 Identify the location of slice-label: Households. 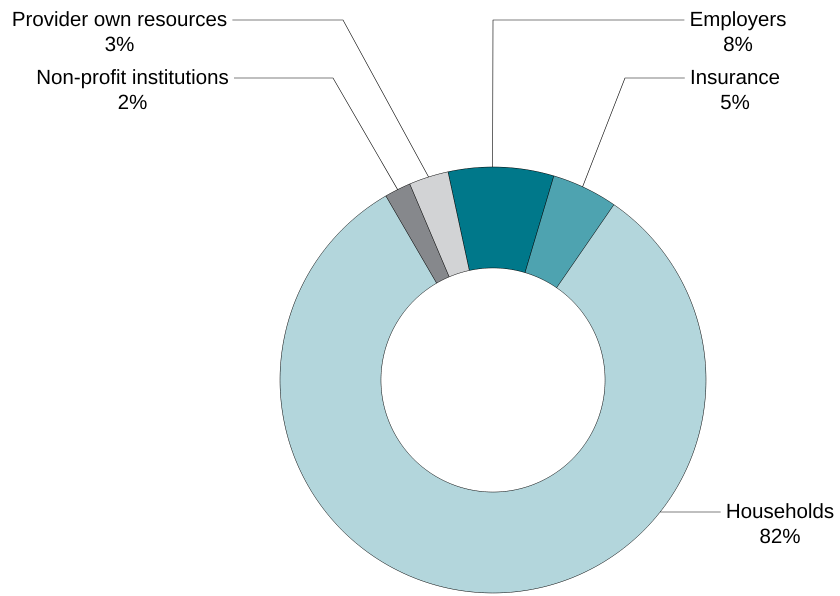
(781, 510).